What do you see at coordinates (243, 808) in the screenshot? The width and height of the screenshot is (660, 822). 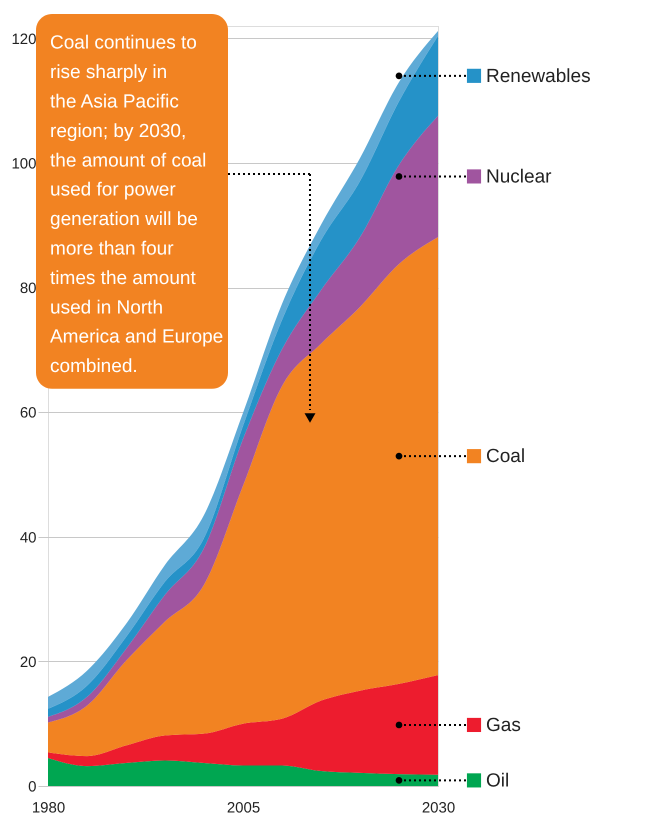 I see `x-tick-label: 2005` at bounding box center [243, 808].